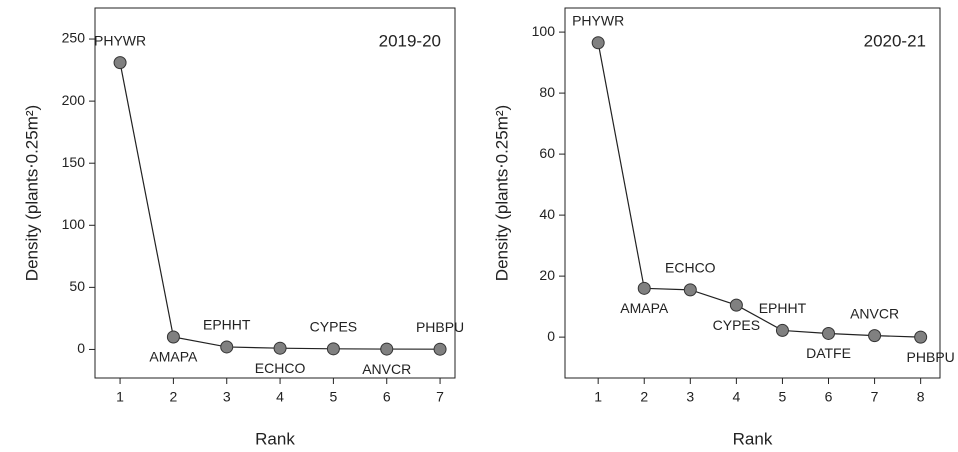 This screenshot has height=452, width=958. Describe the element at coordinates (828, 353) in the screenshot. I see `point-label: DATFE` at that location.